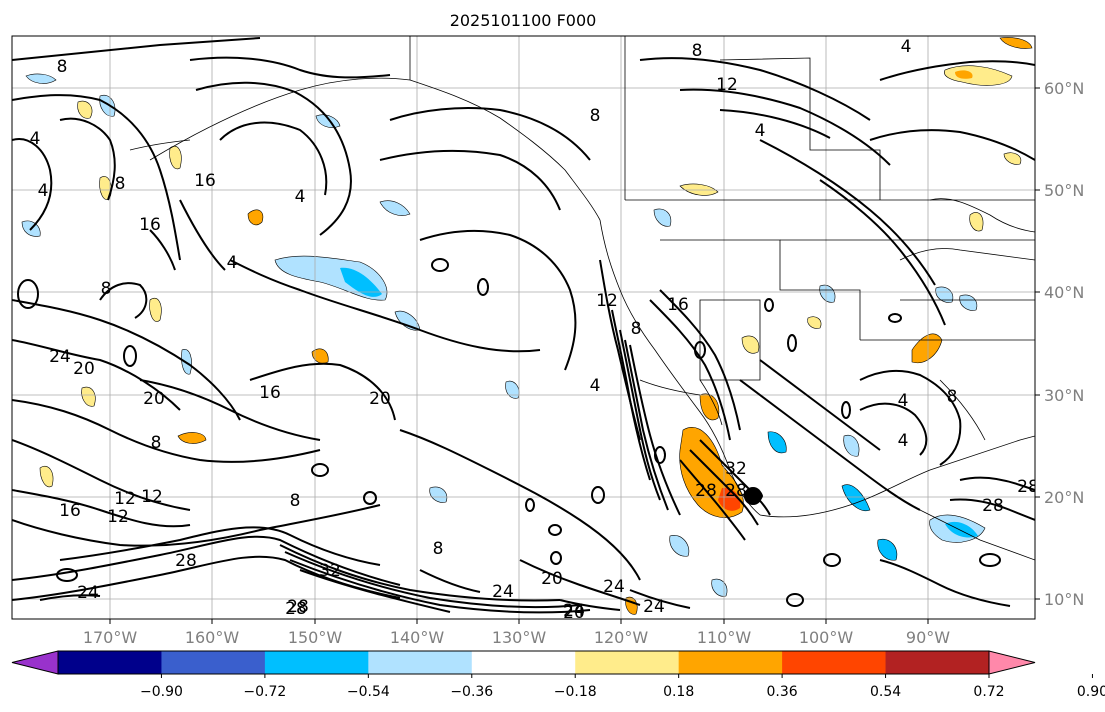 The height and width of the screenshot is (712, 1105). What do you see at coordinates (826, 637) in the screenshot?
I see `lon-tick-label: 100°W` at bounding box center [826, 637].